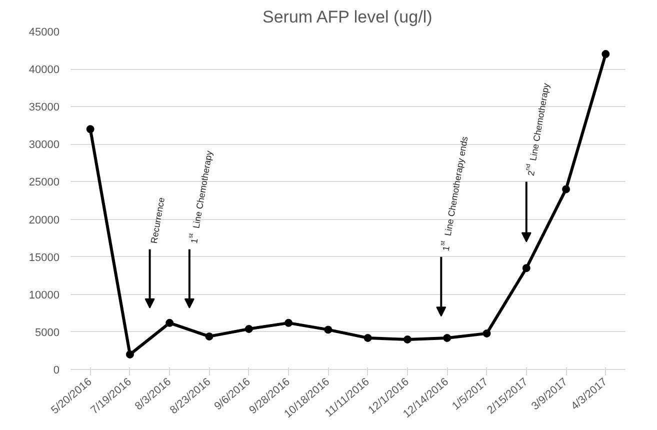 The image size is (657, 430). I want to click on y-tick-label: 35000, so click(44, 108).